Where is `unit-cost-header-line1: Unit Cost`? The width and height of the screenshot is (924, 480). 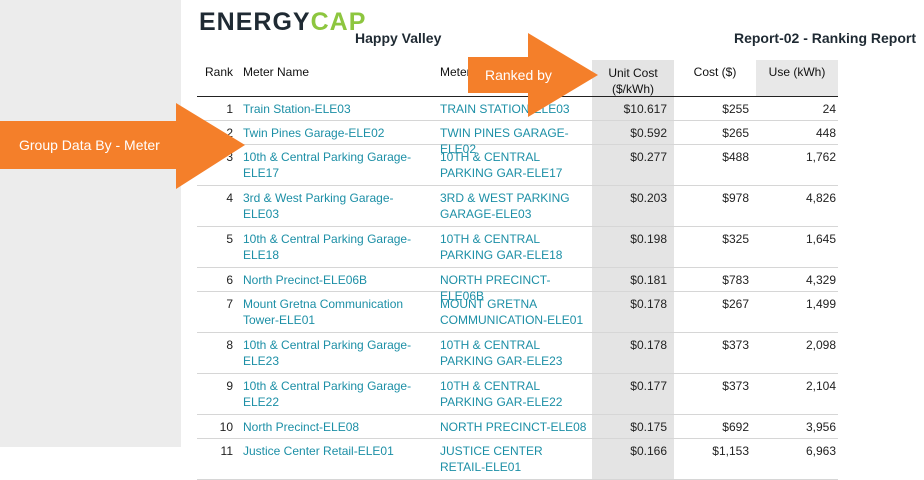
unit-cost-header-line1: Unit Cost is located at coordinates (633, 73).